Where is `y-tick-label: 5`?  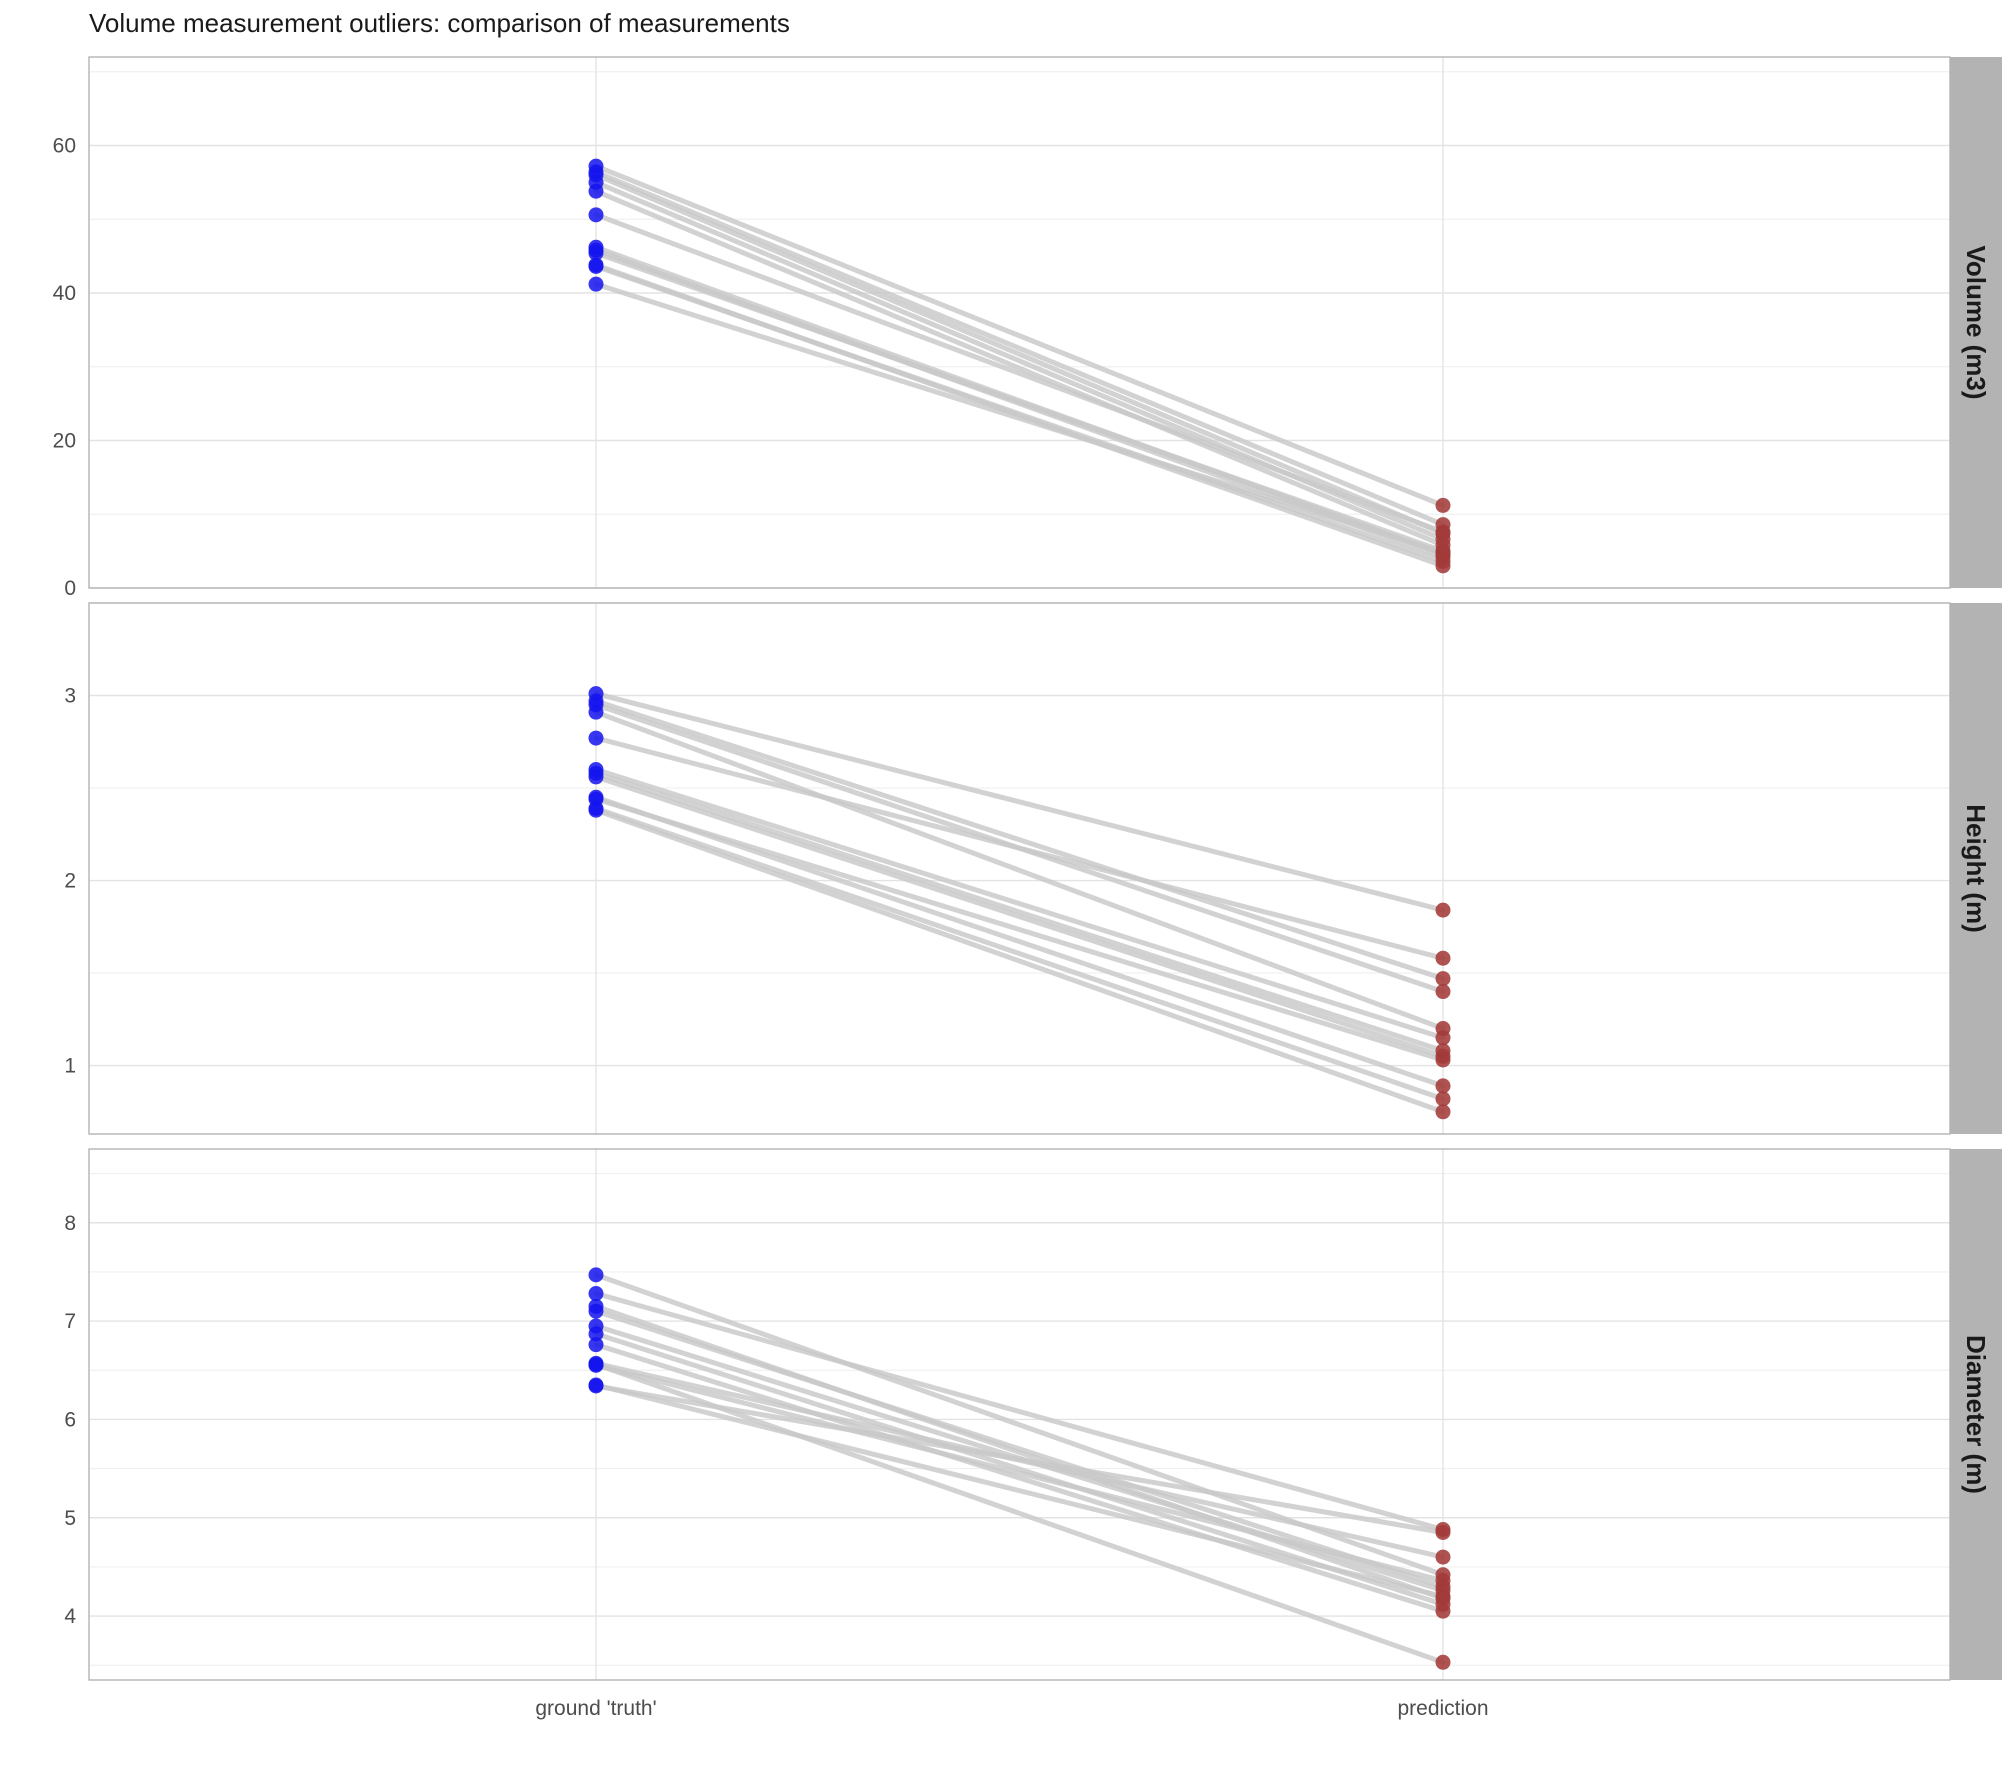 y-tick-label: 5 is located at coordinates (70, 1518).